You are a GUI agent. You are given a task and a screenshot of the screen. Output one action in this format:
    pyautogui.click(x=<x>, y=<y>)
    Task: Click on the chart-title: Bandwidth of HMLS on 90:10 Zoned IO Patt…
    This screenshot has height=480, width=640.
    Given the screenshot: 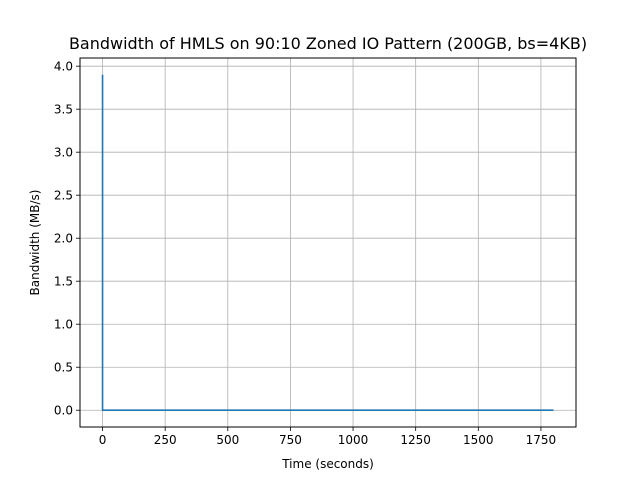 What is the action you would take?
    pyautogui.click(x=328, y=43)
    